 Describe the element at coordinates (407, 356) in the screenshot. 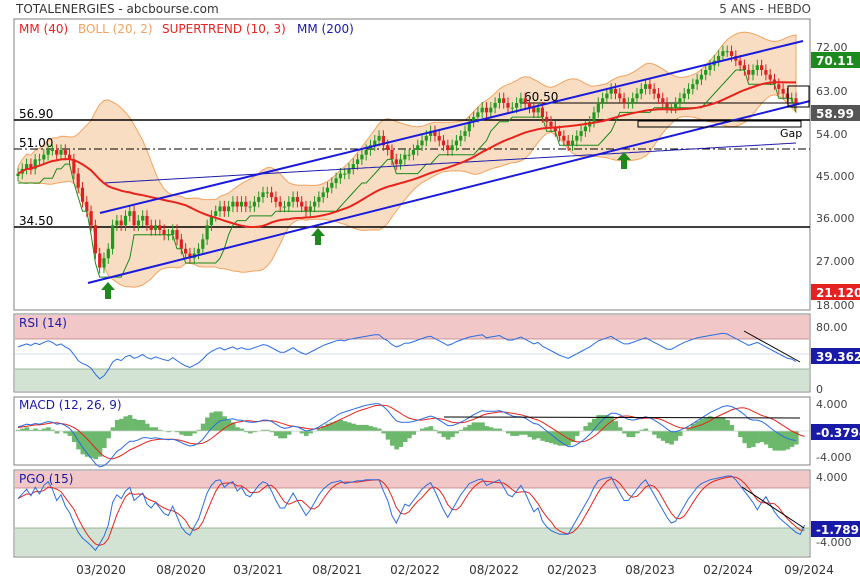

I see `rsi-line` at that location.